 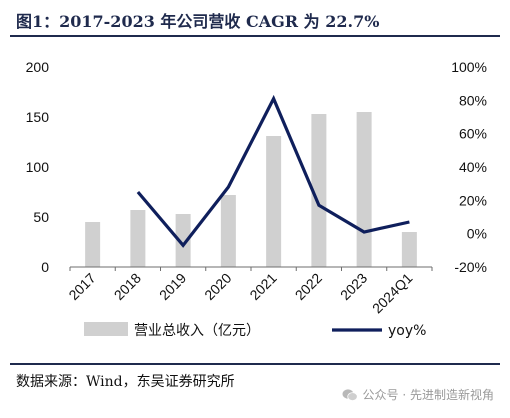 I want to click on x-tick-label-2023: 2023, so click(x=353, y=286).